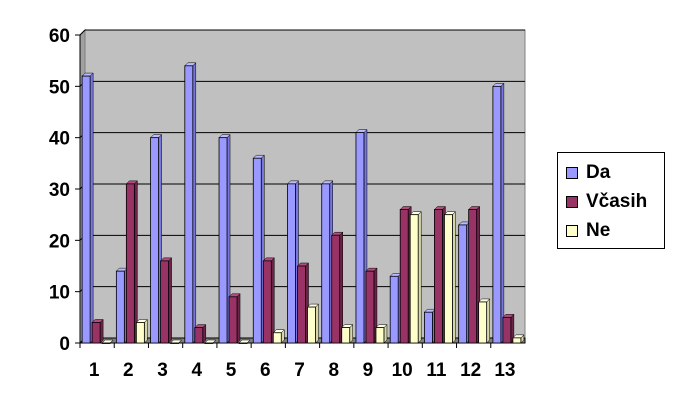  I want to click on x-tick-label: 2, so click(128, 370).